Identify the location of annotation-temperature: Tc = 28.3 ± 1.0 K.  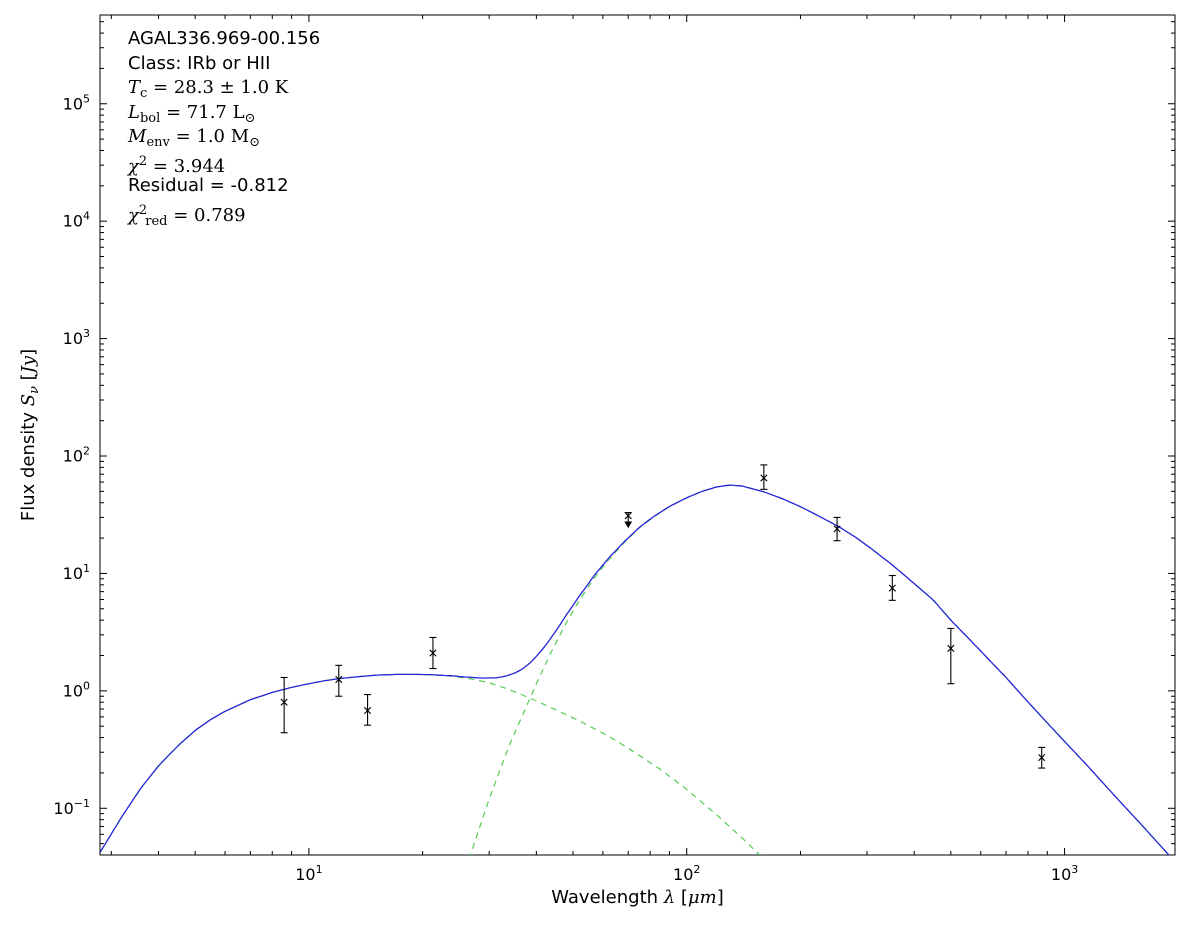
(224, 88).